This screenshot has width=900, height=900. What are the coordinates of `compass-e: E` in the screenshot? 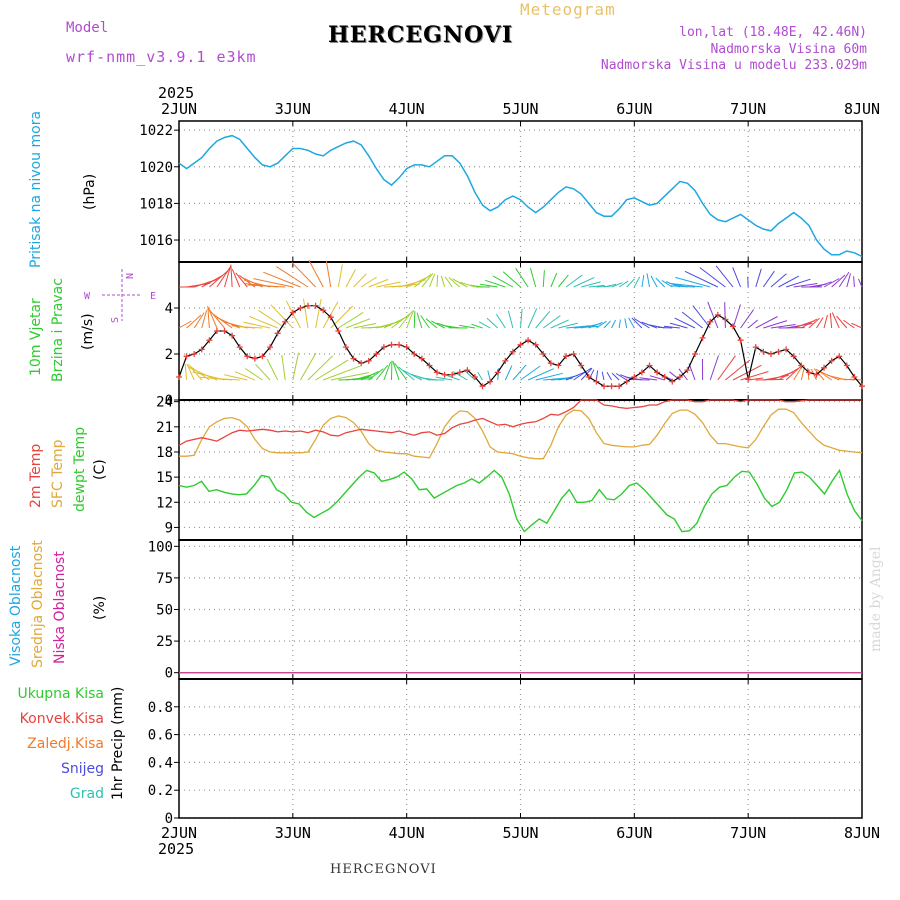 It's located at (153, 296).